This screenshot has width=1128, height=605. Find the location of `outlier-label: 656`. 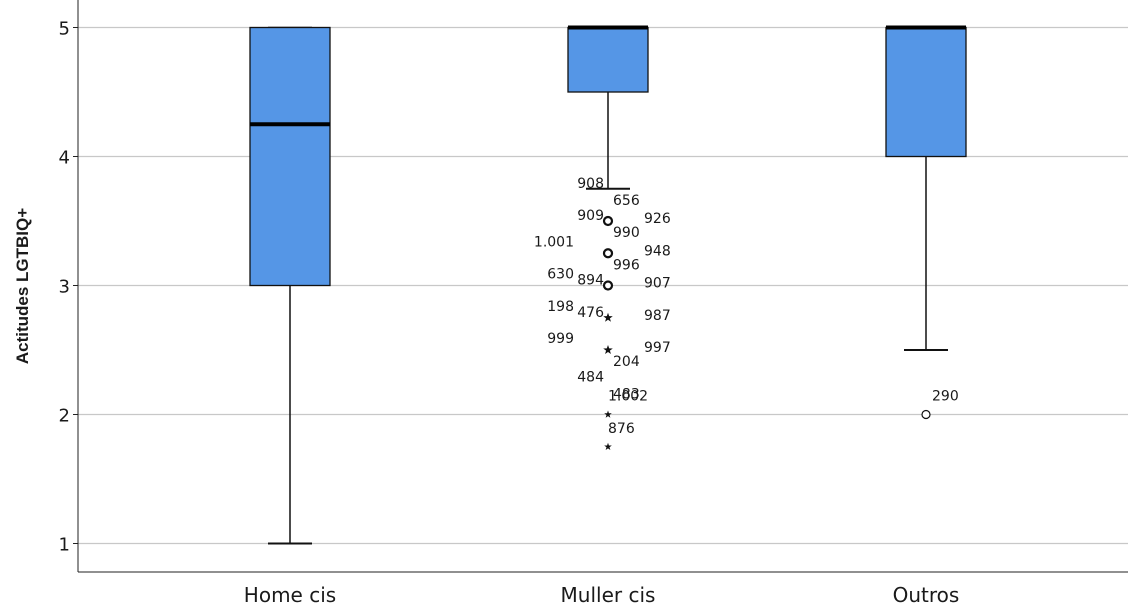

outlier-label: 656 is located at coordinates (626, 201).